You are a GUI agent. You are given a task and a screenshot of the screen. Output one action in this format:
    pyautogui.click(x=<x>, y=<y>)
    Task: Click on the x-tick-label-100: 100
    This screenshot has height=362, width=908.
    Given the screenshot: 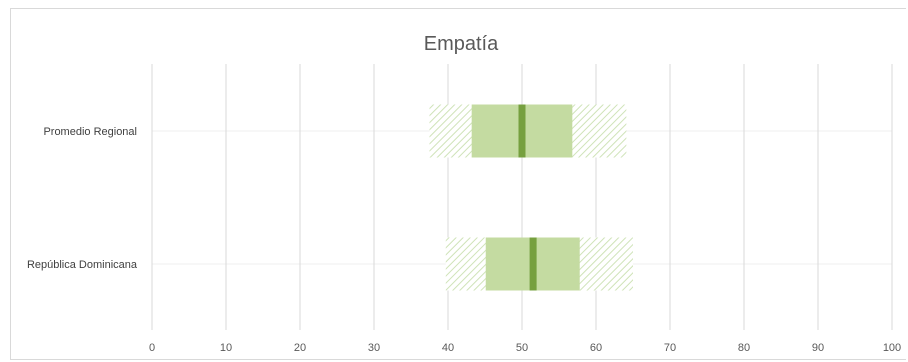 What is the action you would take?
    pyautogui.click(x=892, y=348)
    